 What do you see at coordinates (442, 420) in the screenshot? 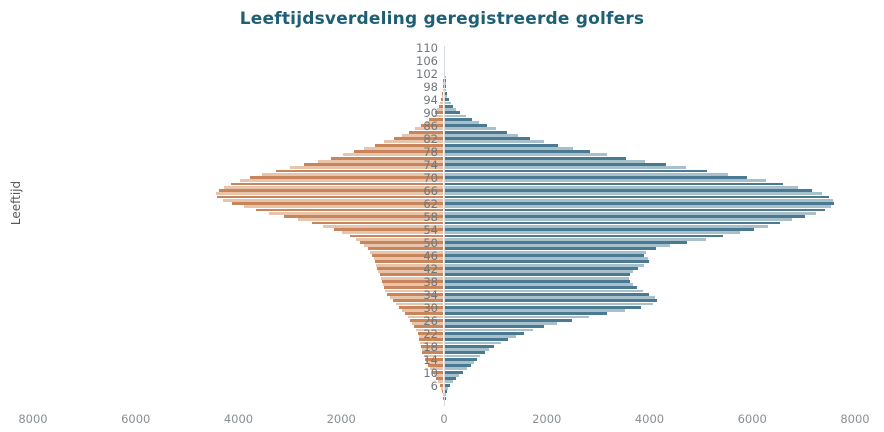
I see `x-axis-ticks: 8000 6000 4000 2000 0 2000 4000 6000 8000` at bounding box center [442, 420].